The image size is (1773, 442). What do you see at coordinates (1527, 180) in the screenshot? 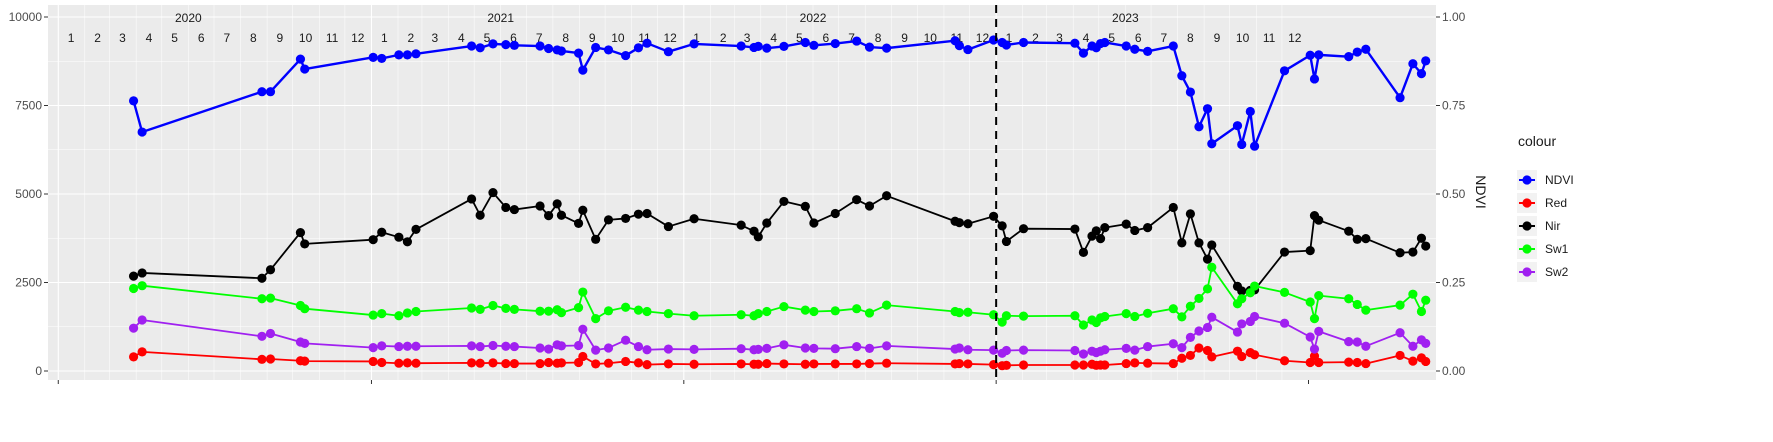
I see `legend-key-point` at bounding box center [1527, 180].